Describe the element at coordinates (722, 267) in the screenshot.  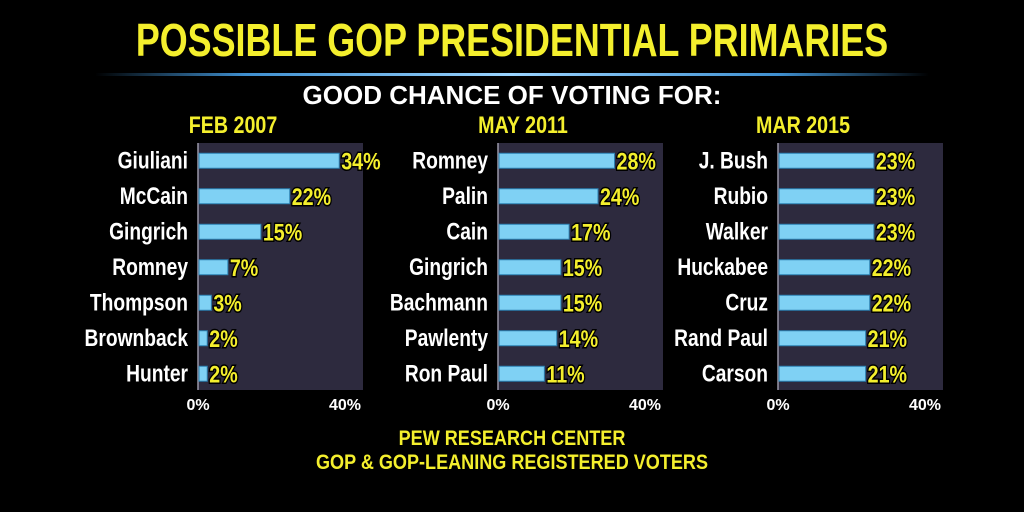
I see `category-label: Huckabee` at that location.